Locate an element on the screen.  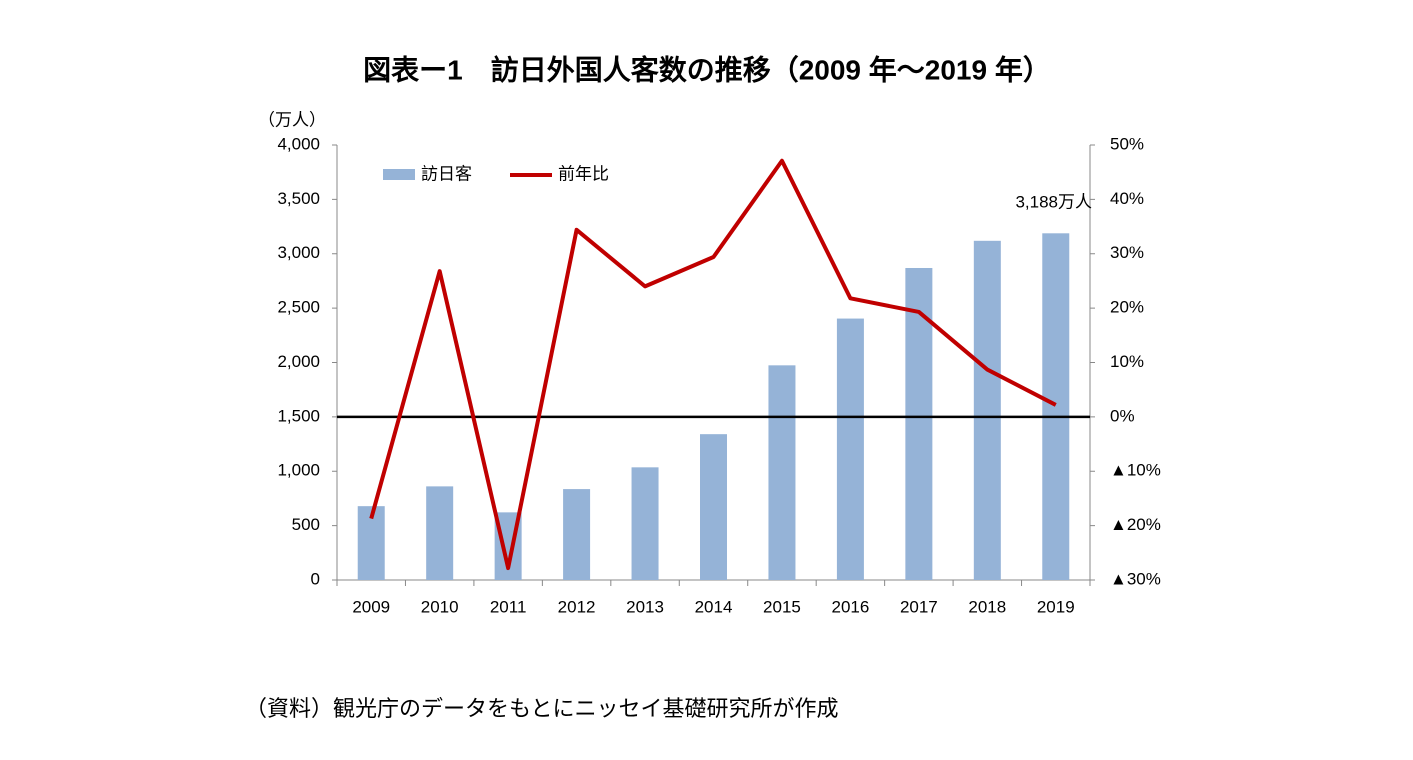
y-tick-label: 3,500 is located at coordinates (298, 198).